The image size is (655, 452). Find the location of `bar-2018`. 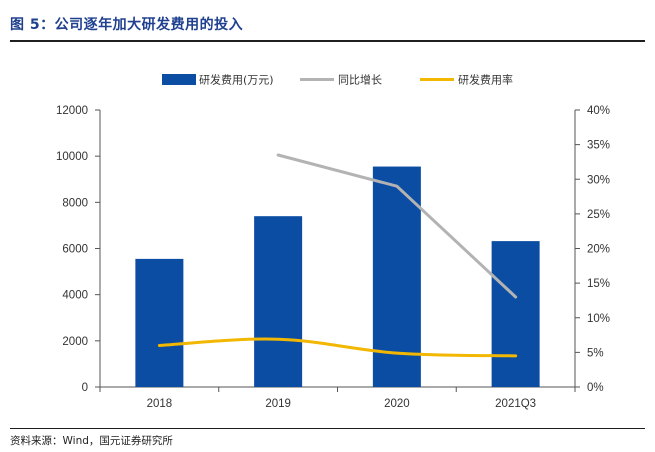

bar-2018 is located at coordinates (159, 322).